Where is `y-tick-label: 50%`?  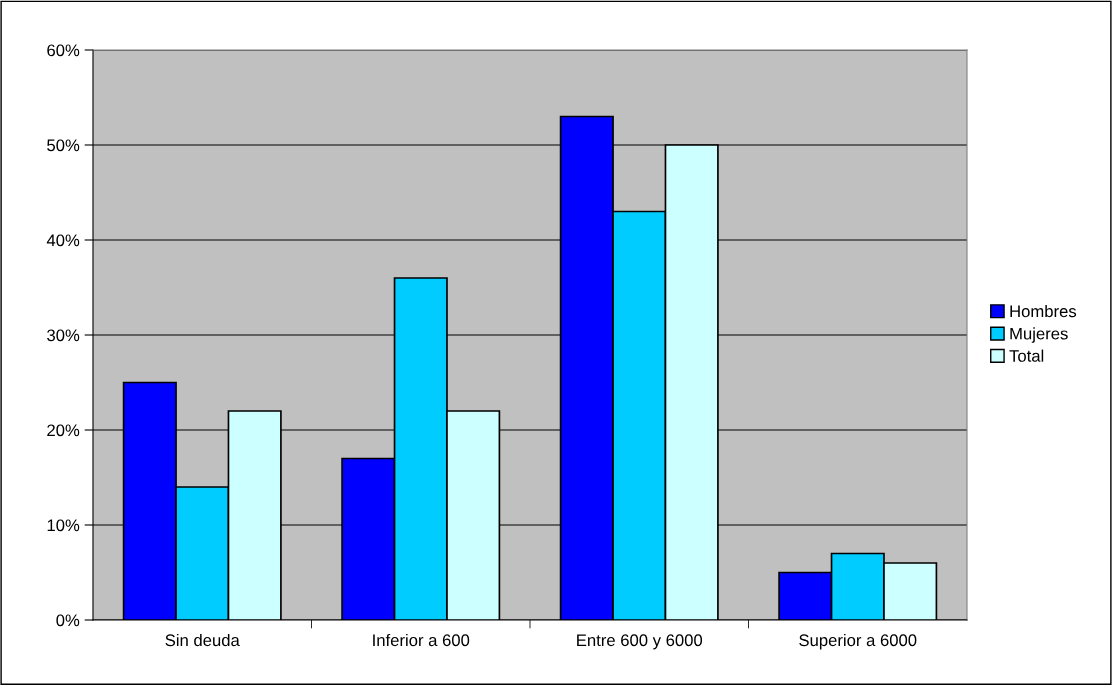
y-tick-label: 50% is located at coordinates (63, 145).